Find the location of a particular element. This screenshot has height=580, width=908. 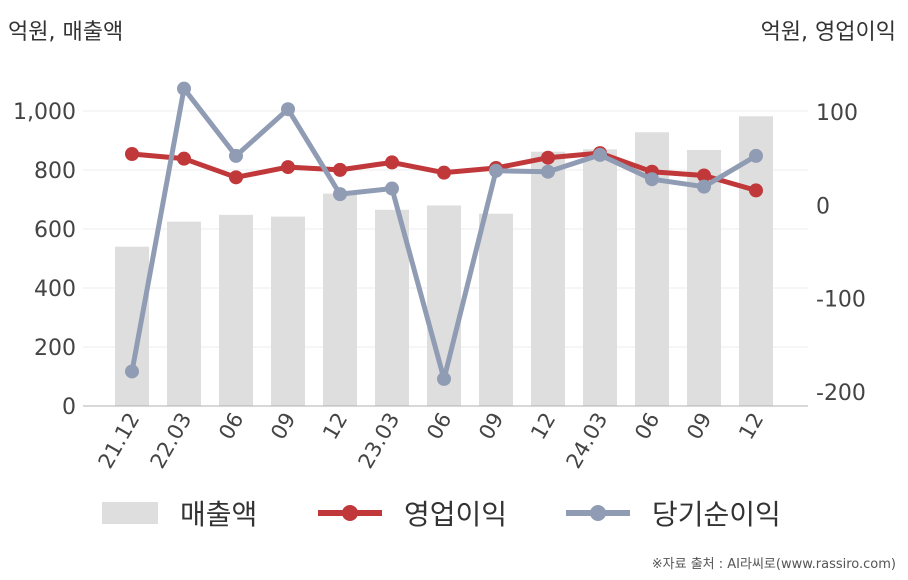

legend-swatch-revenue is located at coordinates (130, 513).